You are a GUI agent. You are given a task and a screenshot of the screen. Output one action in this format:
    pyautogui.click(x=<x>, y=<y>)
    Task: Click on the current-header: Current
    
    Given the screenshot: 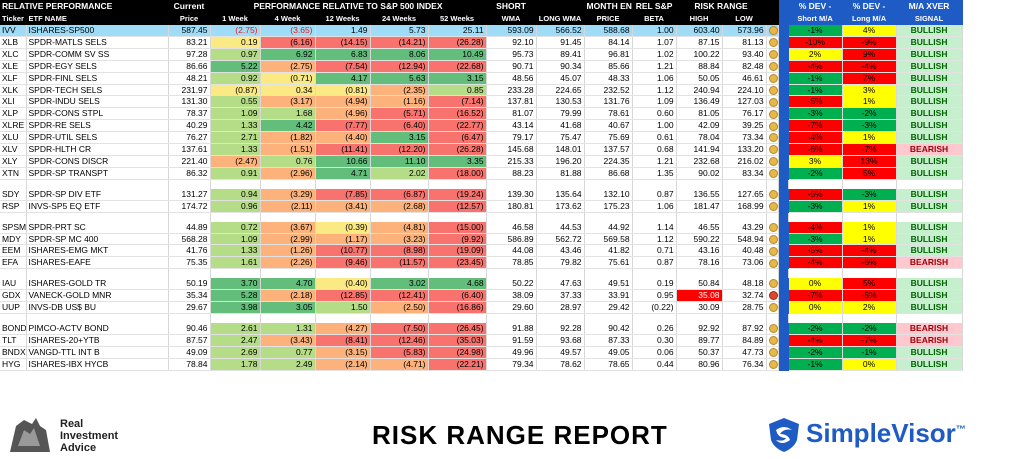 What is the action you would take?
    pyautogui.click(x=189, y=6)
    